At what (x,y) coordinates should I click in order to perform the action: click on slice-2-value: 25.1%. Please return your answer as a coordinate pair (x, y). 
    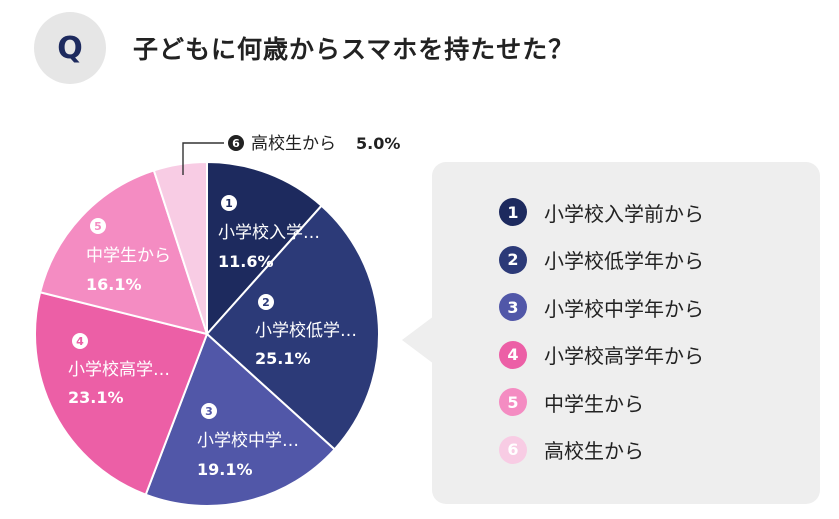
    Looking at the image, I should click on (283, 358).